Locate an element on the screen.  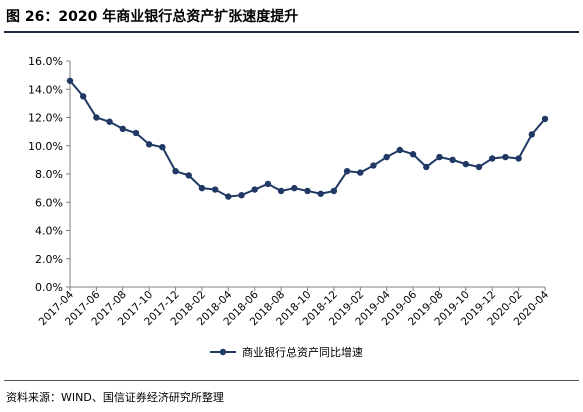
y-tick-label: 14.0% is located at coordinates (45, 89).